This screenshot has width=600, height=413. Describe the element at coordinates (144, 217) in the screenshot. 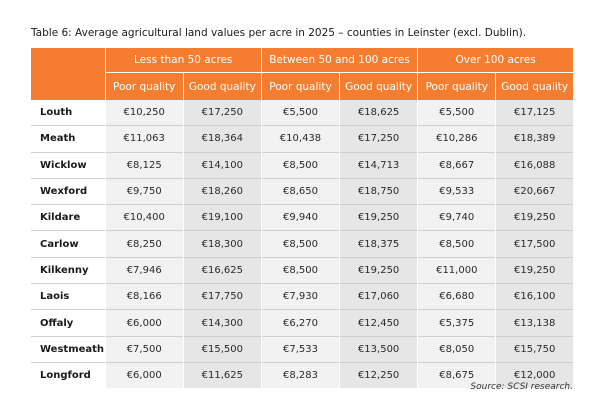

I see `poor-quality-value: €10,400` at that location.